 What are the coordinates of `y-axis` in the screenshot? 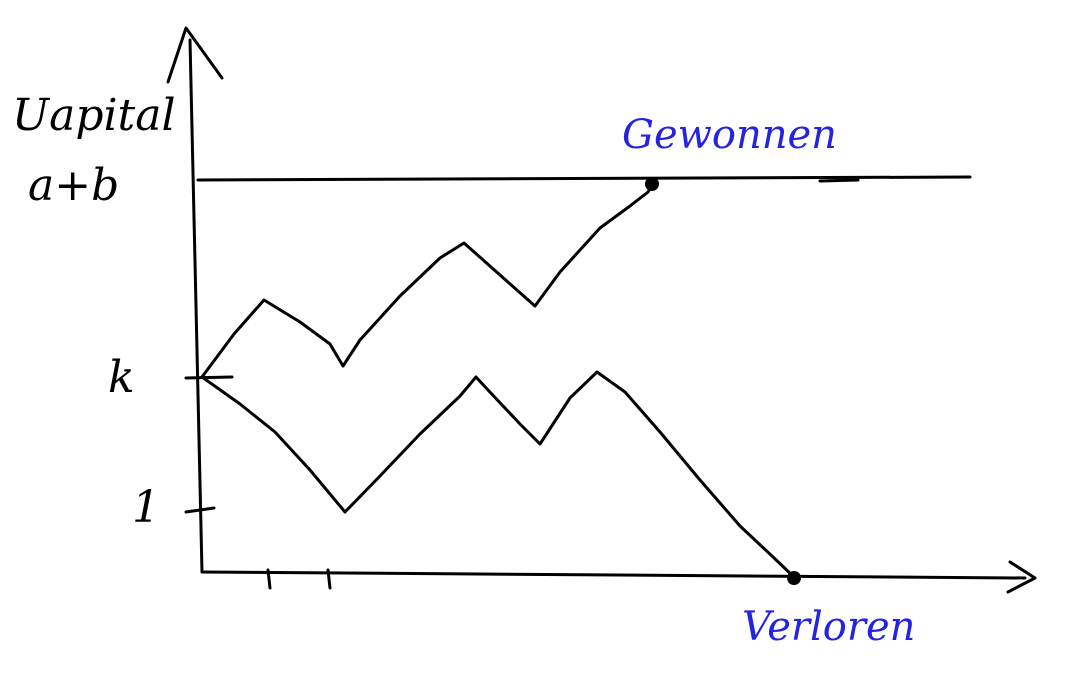 It's located at (196, 306).